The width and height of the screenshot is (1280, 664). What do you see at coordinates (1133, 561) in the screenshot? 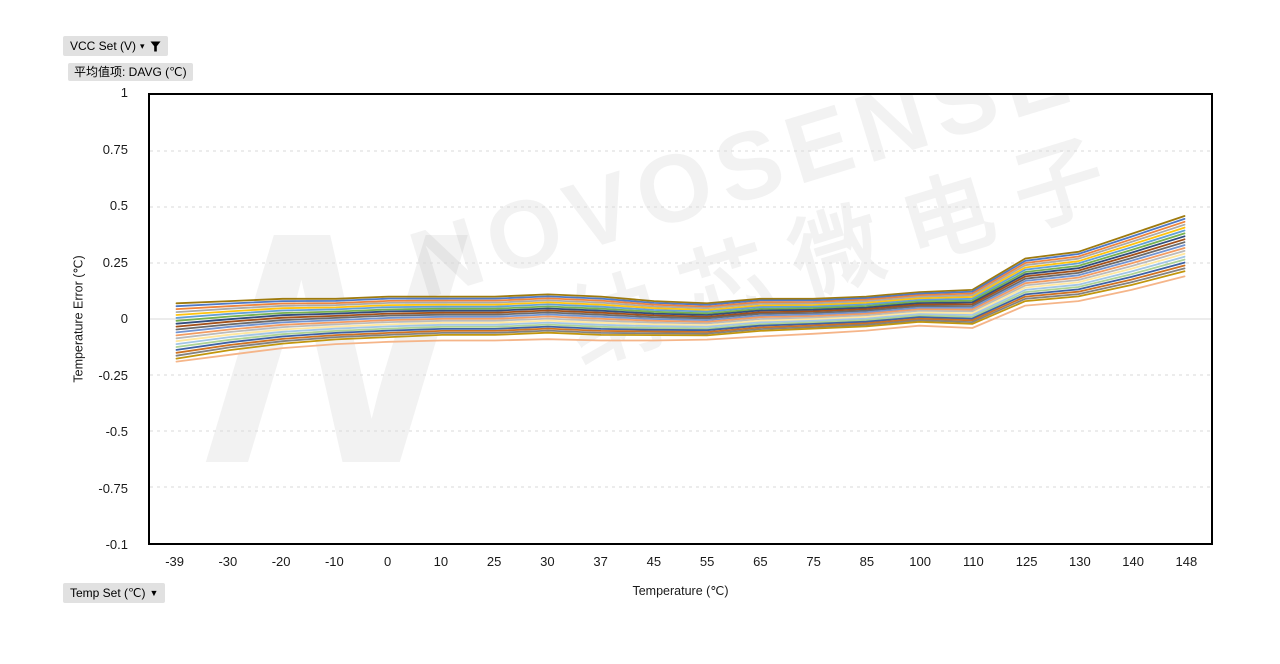
I see `x-tick-label: 140` at bounding box center [1133, 561].